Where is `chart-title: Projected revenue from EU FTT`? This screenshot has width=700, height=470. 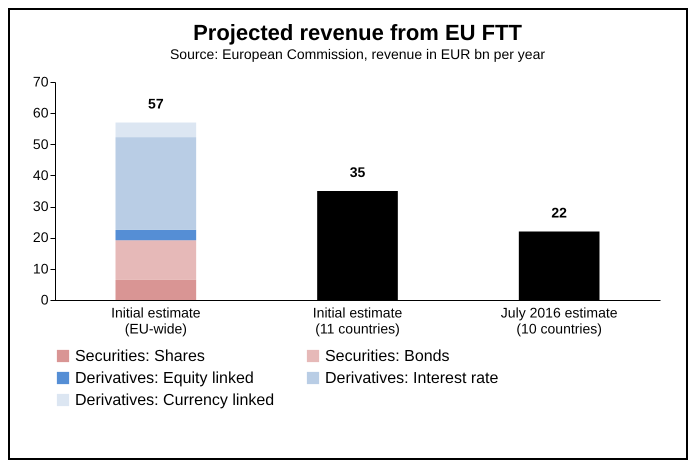 chart-title: Projected revenue from EU FTT is located at coordinates (357, 32).